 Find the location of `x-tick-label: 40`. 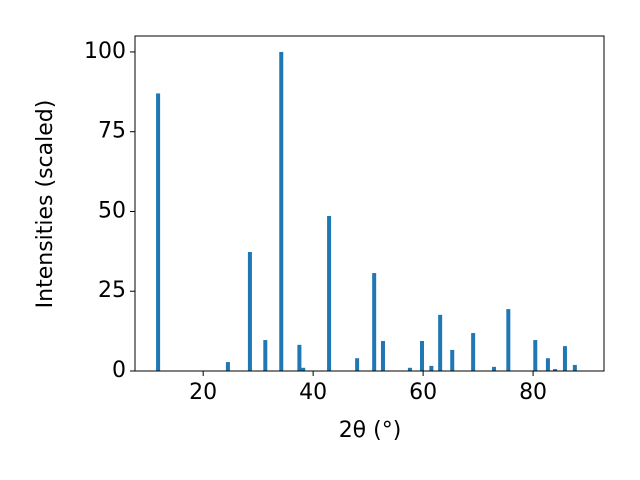

x-tick-label: 40 is located at coordinates (313, 392).